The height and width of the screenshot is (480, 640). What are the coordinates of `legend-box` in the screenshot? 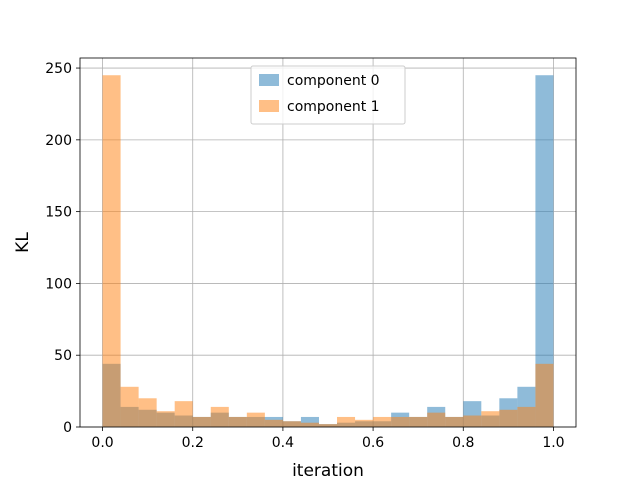 It's located at (328, 95).